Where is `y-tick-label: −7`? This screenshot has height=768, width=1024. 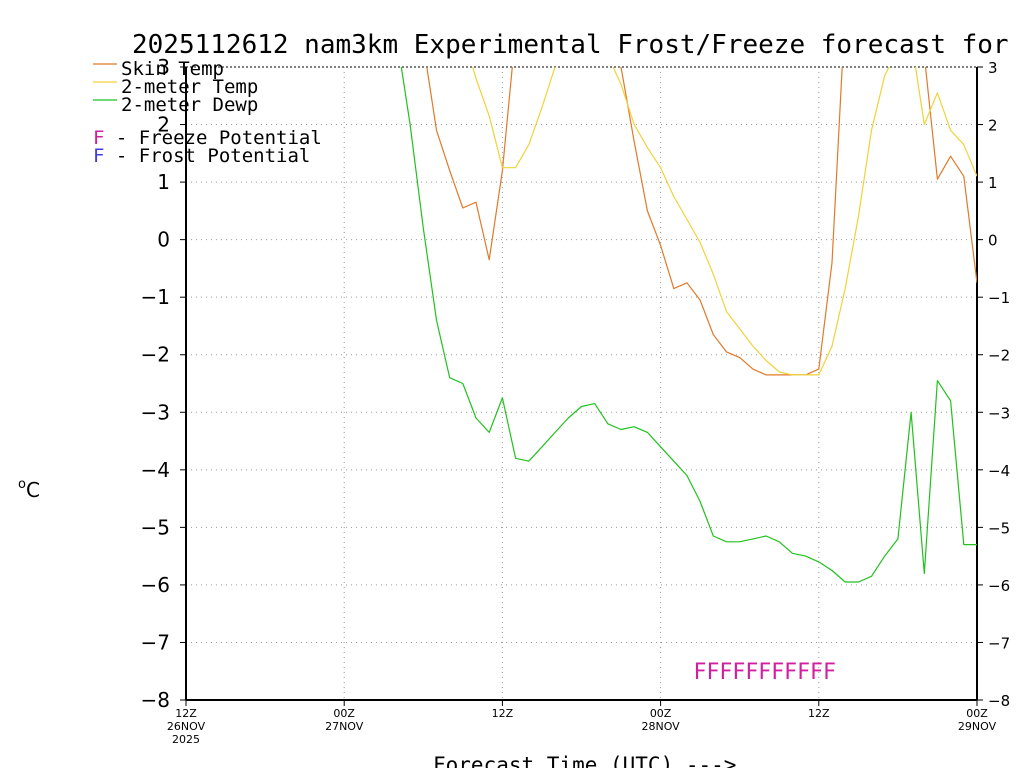 y-tick-label: −7 is located at coordinates (155, 642).